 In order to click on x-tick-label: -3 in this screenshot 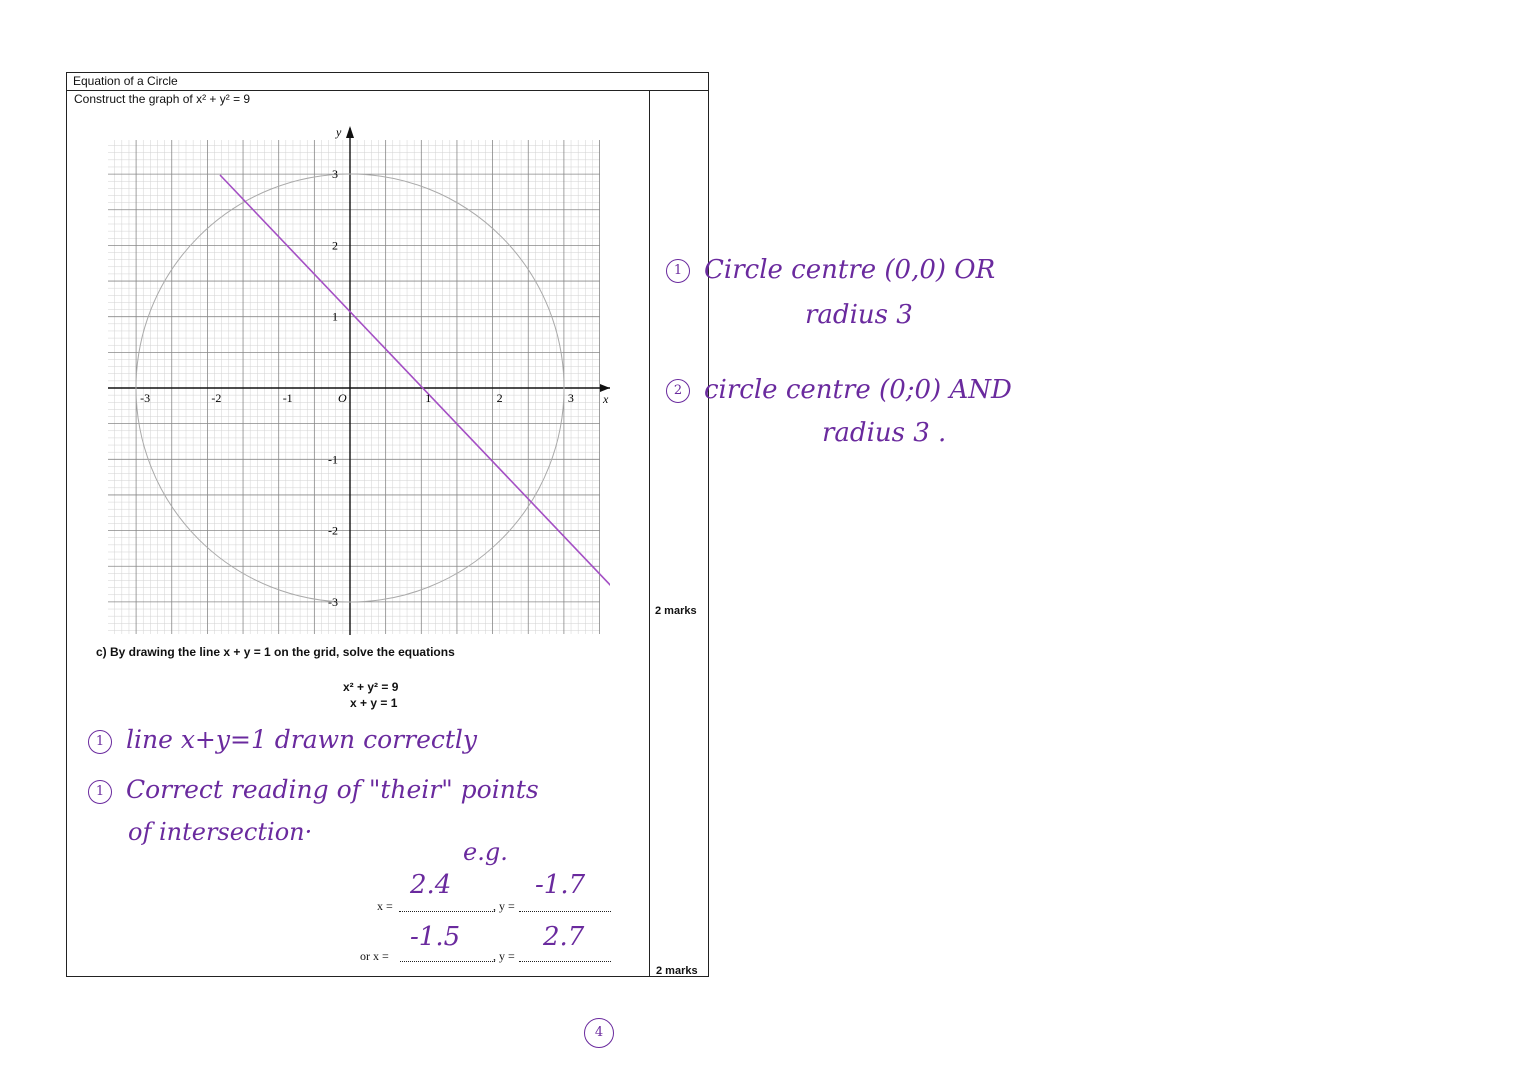, I will do `click(145, 398)`.